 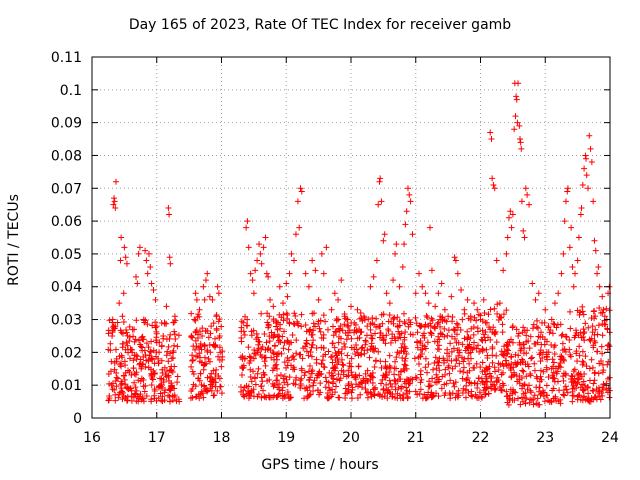 What do you see at coordinates (481, 438) in the screenshot?
I see `x-tick-label: 22` at bounding box center [481, 438].